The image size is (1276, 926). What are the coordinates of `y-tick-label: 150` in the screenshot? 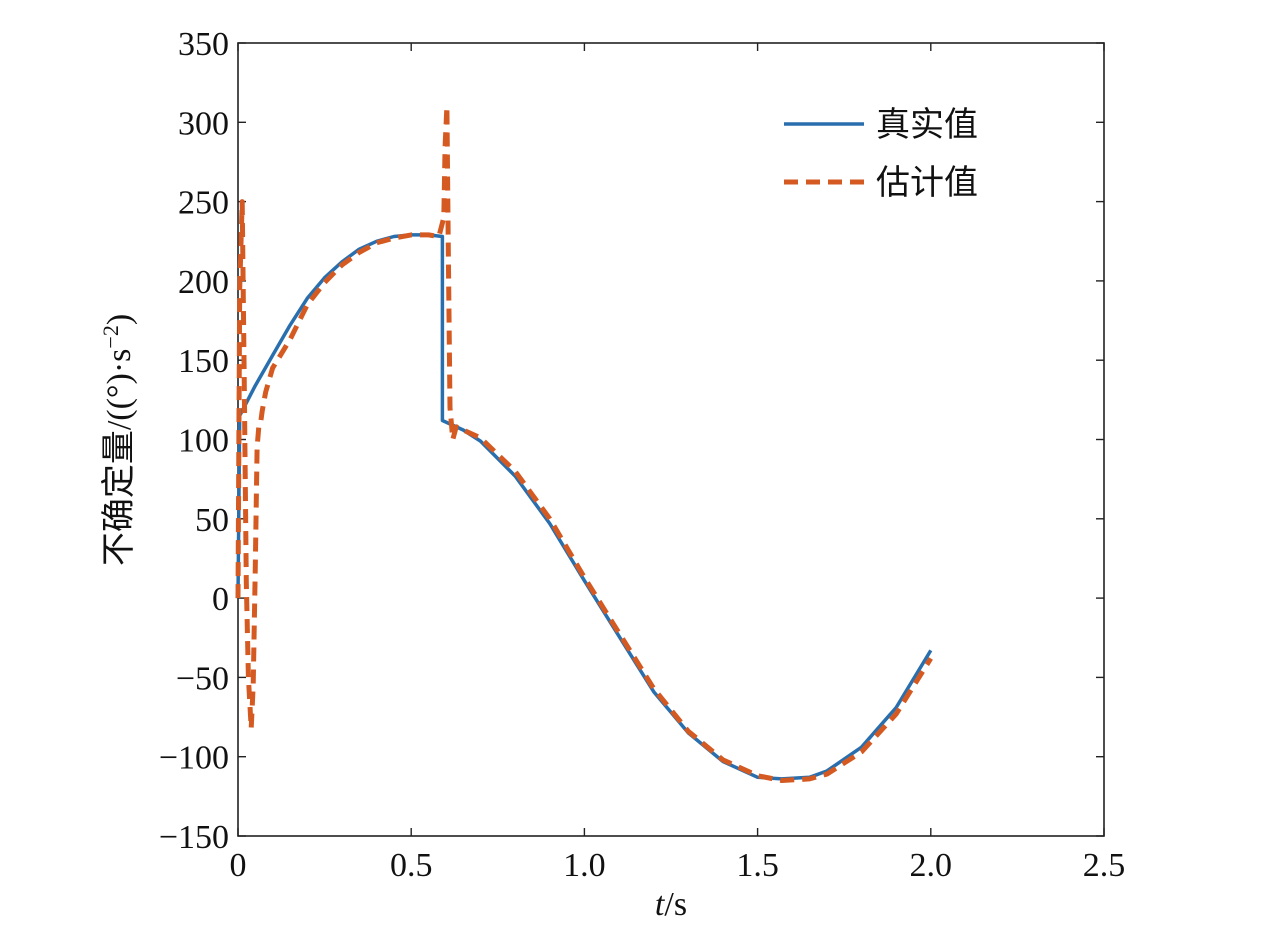 It's located at (203, 361).